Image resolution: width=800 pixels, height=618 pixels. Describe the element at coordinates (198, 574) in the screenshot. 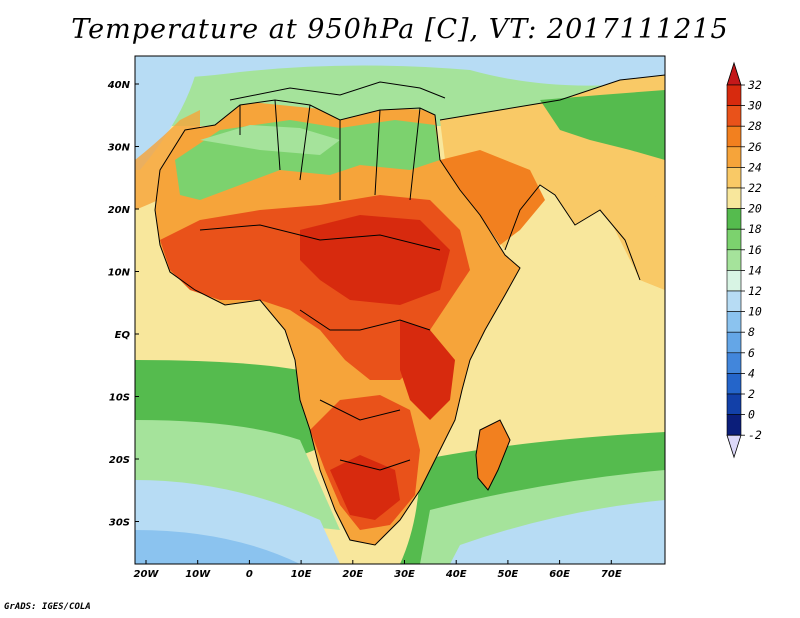

I see `lon-label: 10W` at that location.